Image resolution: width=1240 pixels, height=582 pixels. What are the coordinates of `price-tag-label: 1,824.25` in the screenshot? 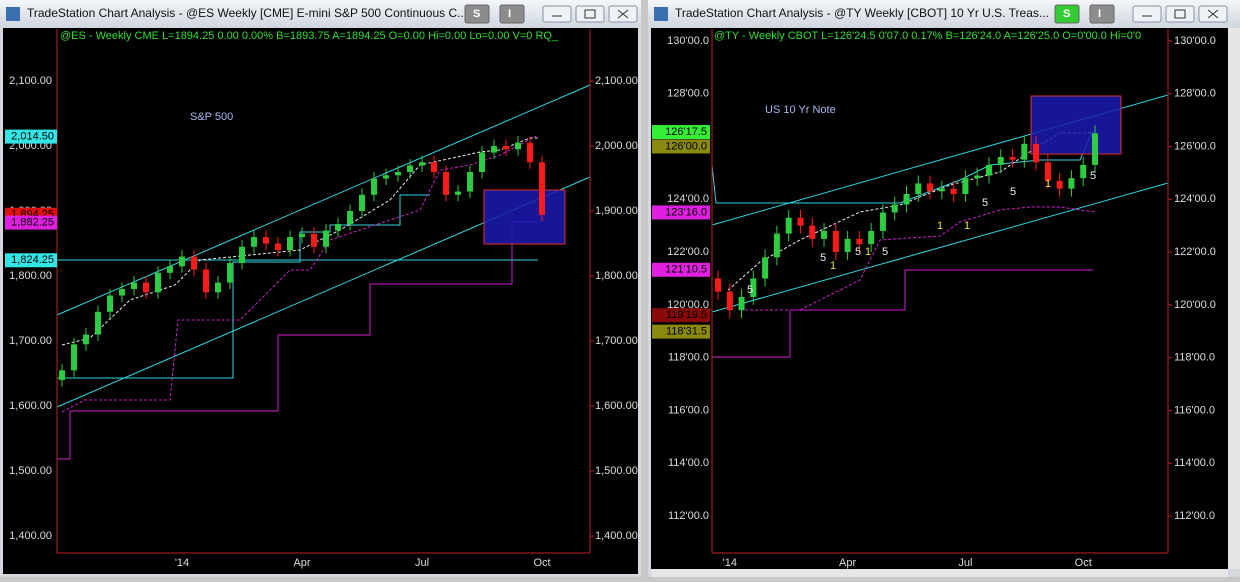 It's located at (32, 260).